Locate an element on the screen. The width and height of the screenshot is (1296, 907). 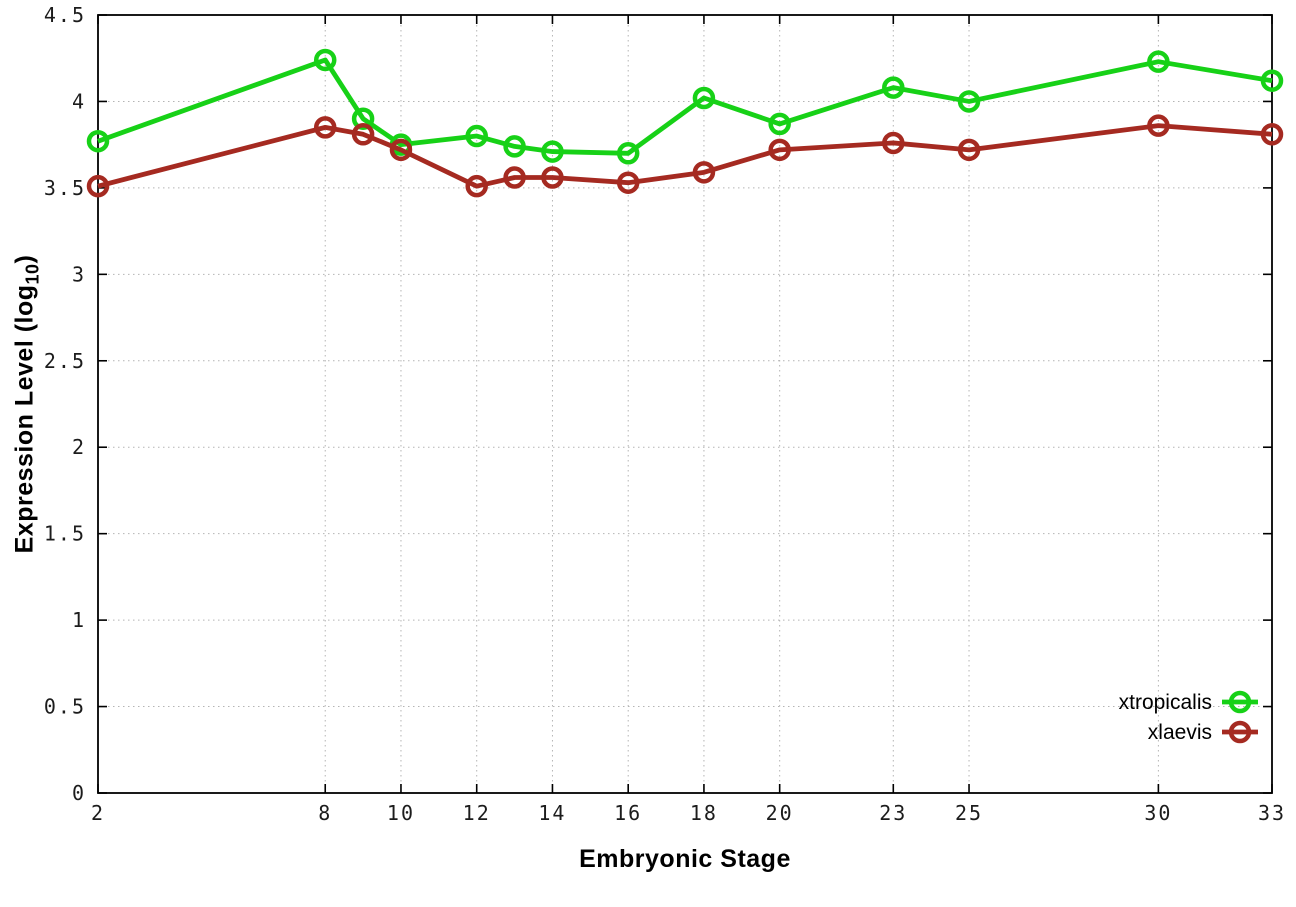
y-axis-title-close: ) is located at coordinates (24, 259).